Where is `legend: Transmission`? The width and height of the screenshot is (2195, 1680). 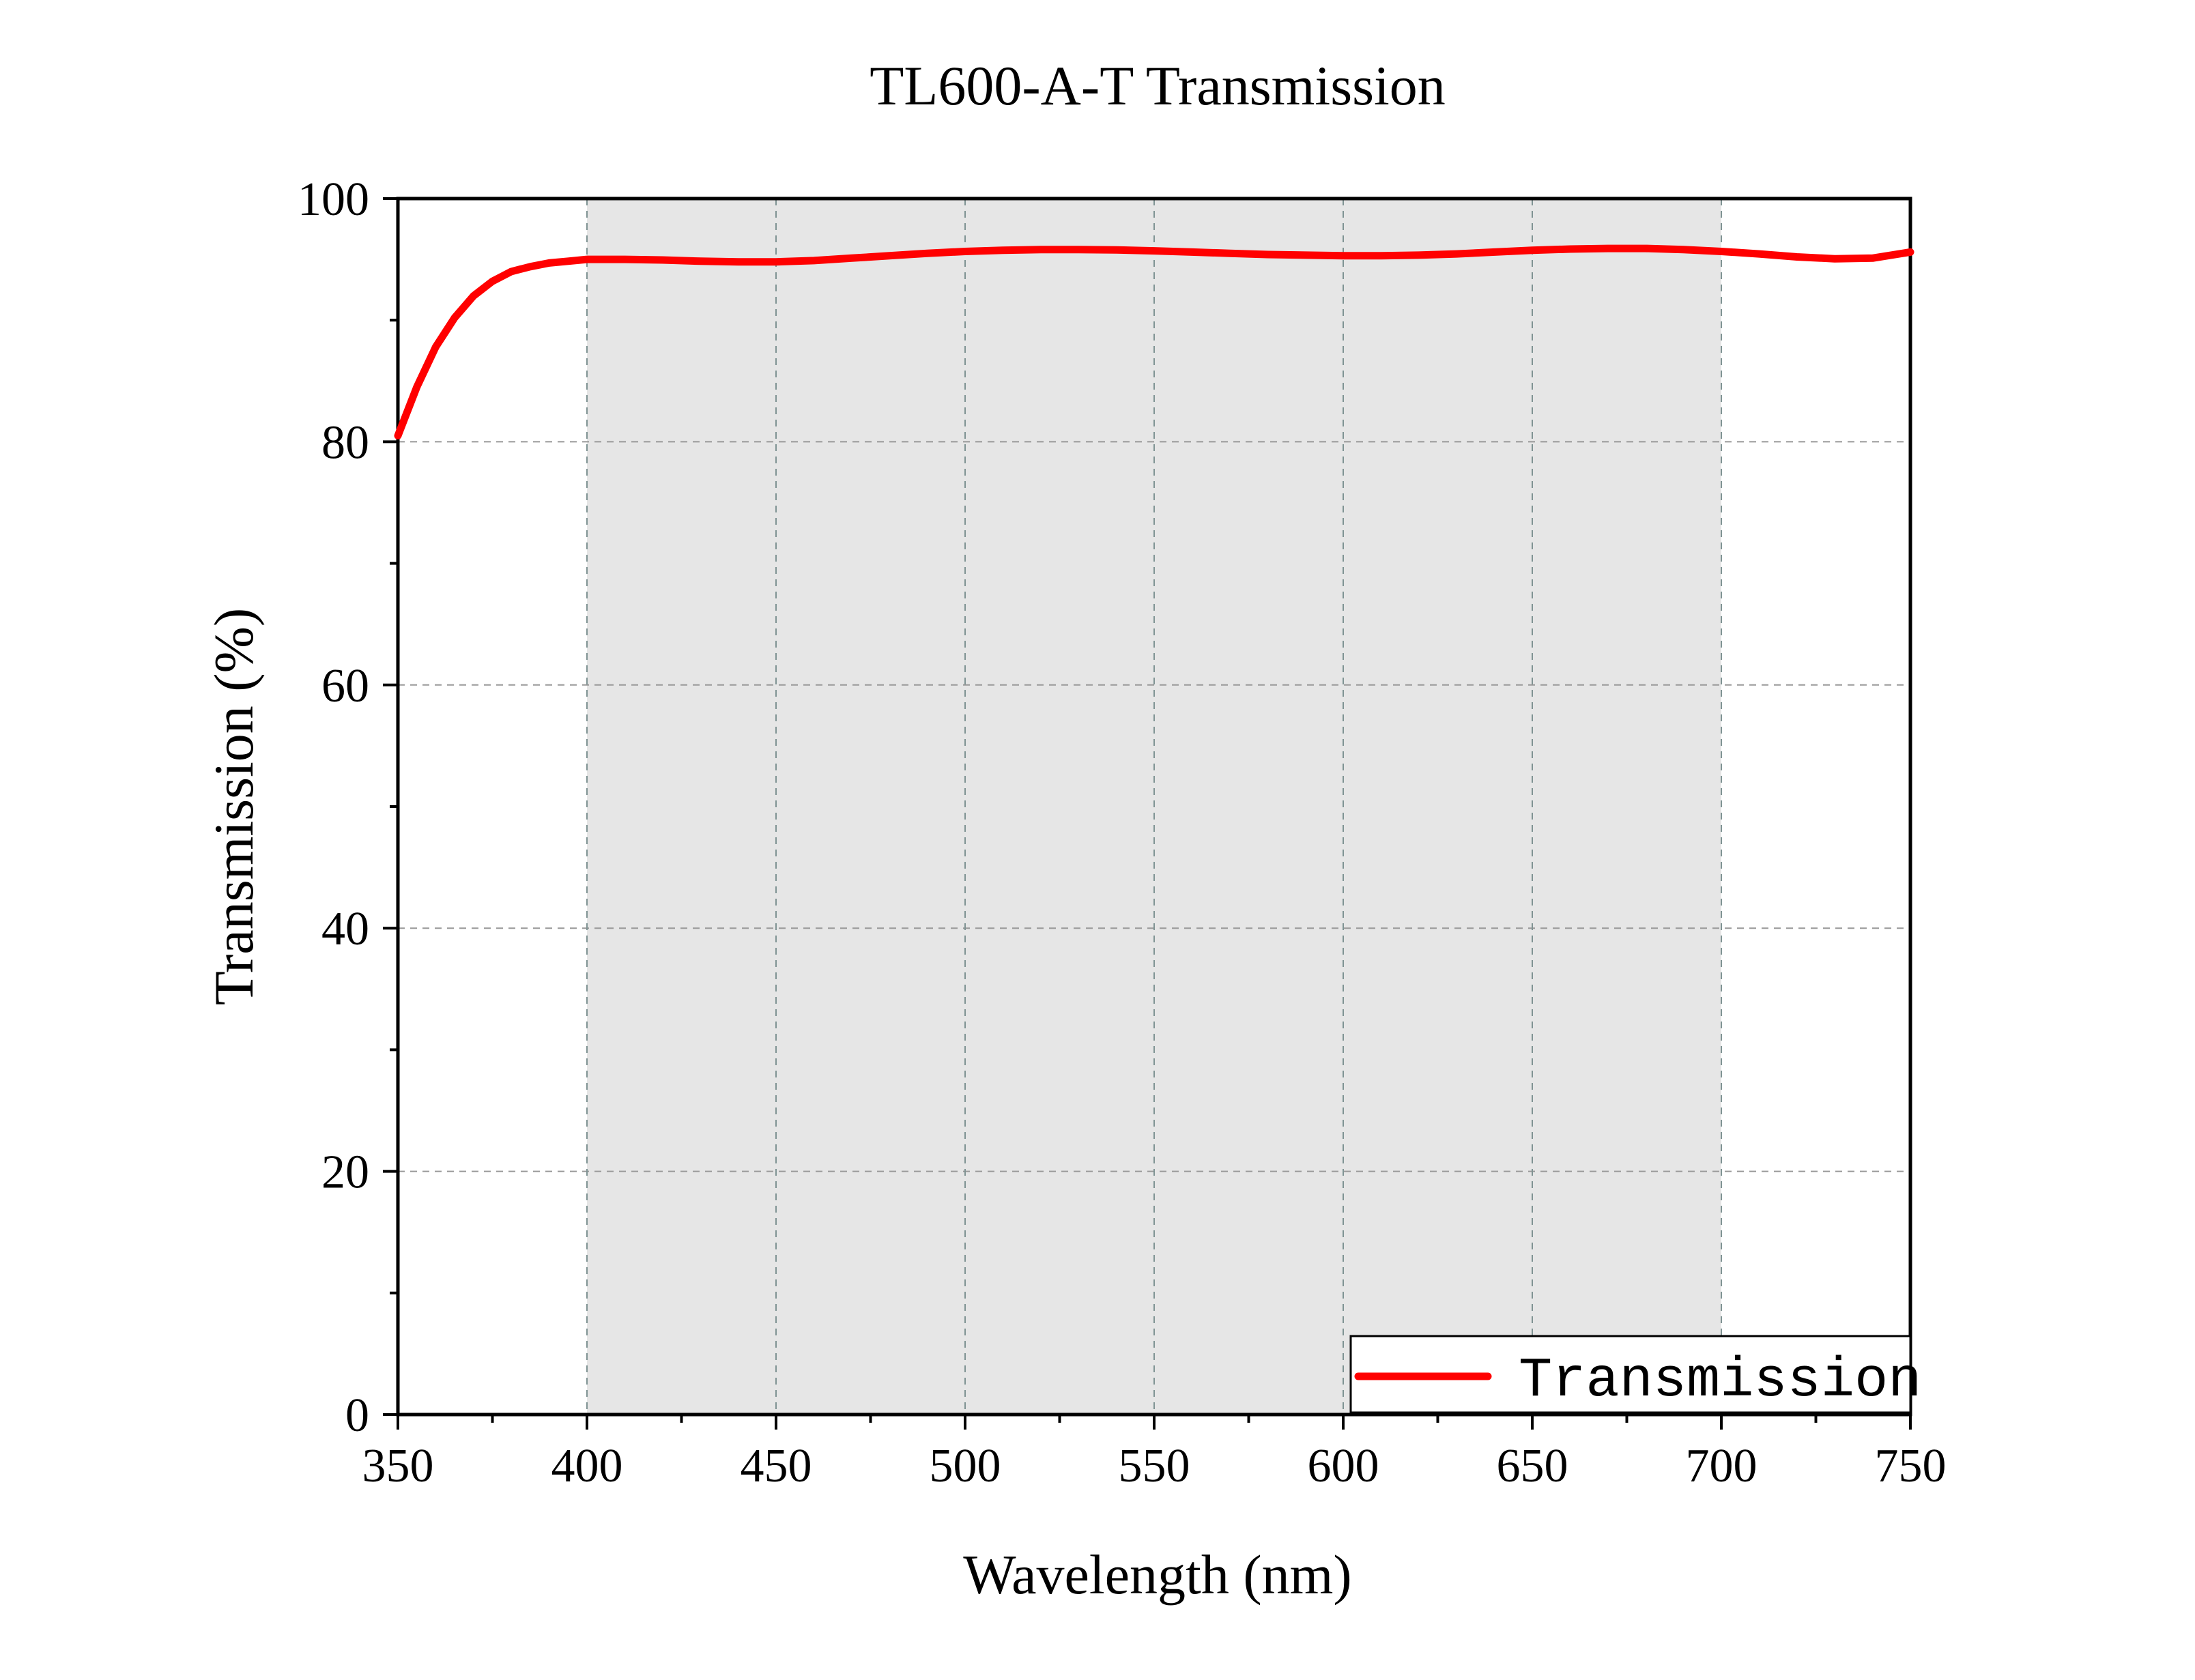
legend: Transmission is located at coordinates (1635, 1374).